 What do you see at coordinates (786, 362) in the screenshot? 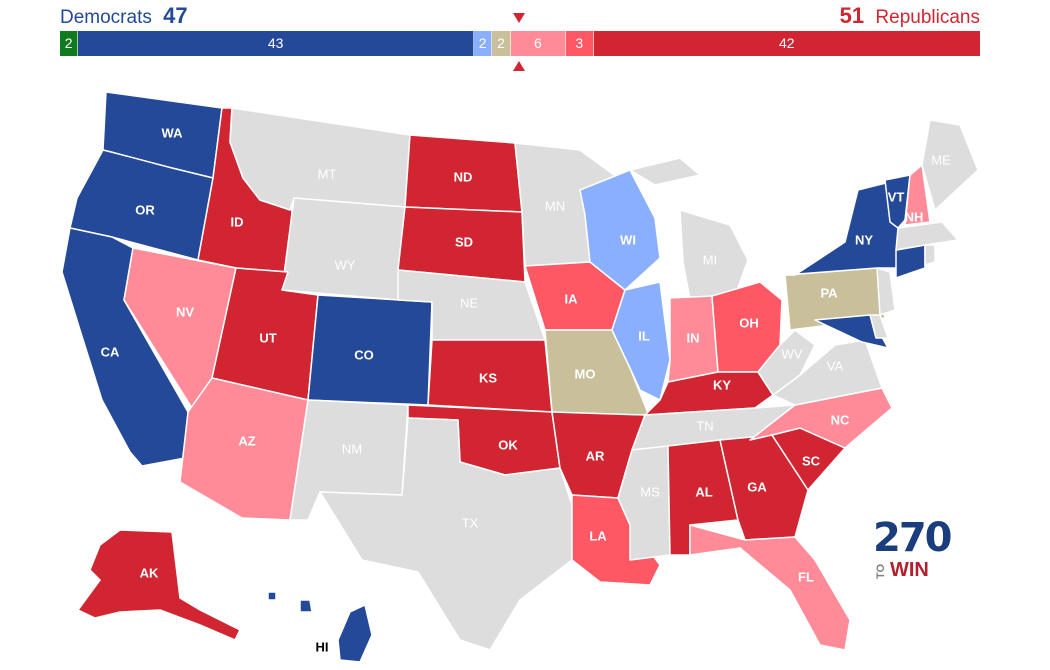
I see `state-wv` at bounding box center [786, 362].